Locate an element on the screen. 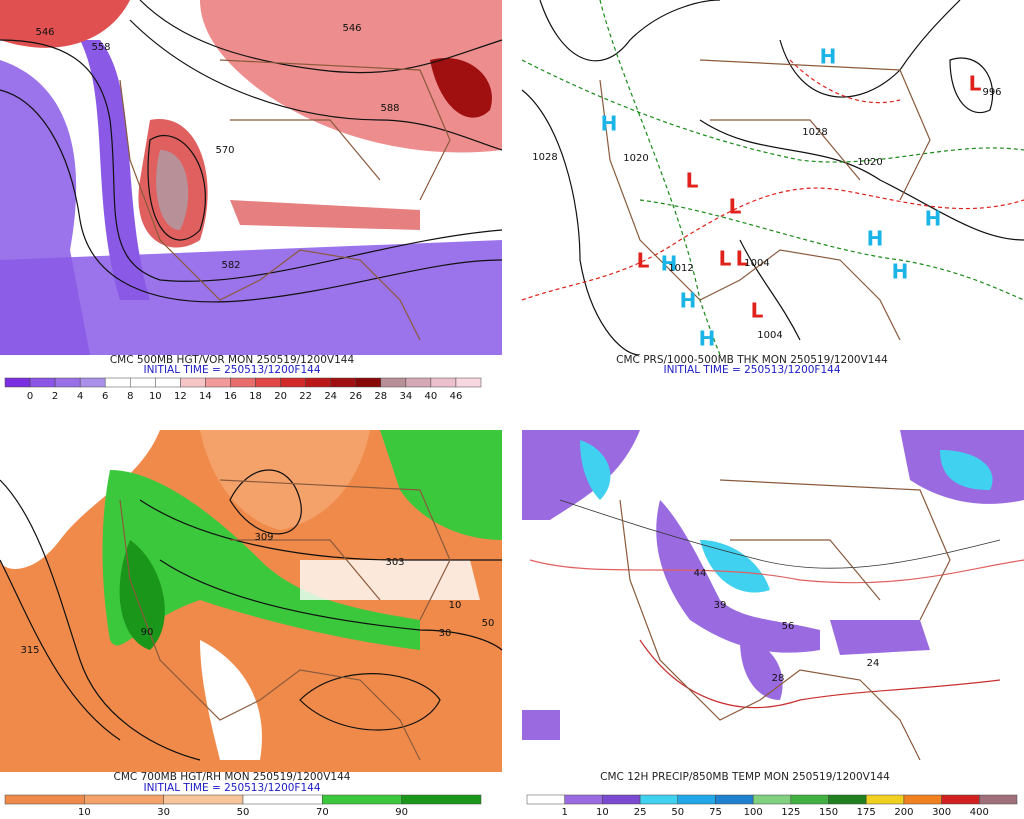 This screenshot has height=819, width=1024. colorbar-label: 30 is located at coordinates (163, 812).